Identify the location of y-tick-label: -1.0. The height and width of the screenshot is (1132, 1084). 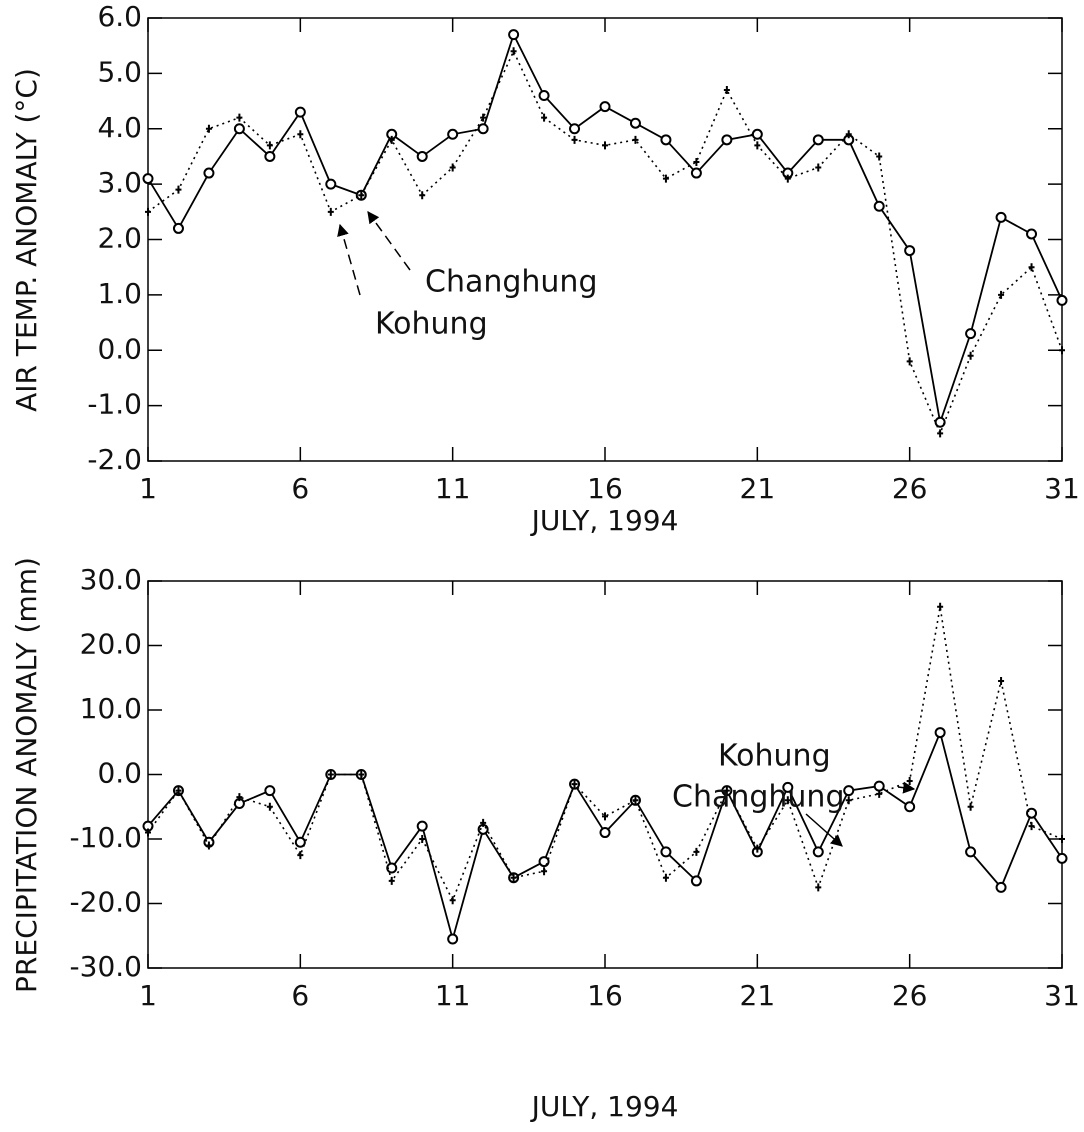
(114, 404).